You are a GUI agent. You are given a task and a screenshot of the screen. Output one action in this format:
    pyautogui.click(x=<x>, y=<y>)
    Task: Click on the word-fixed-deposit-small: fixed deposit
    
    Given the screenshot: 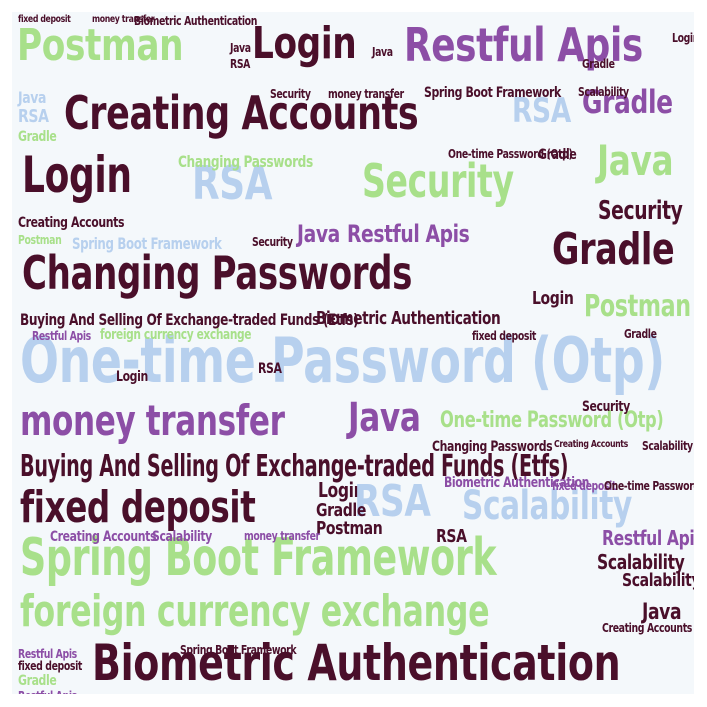 What is the action you would take?
    pyautogui.click(x=44, y=19)
    